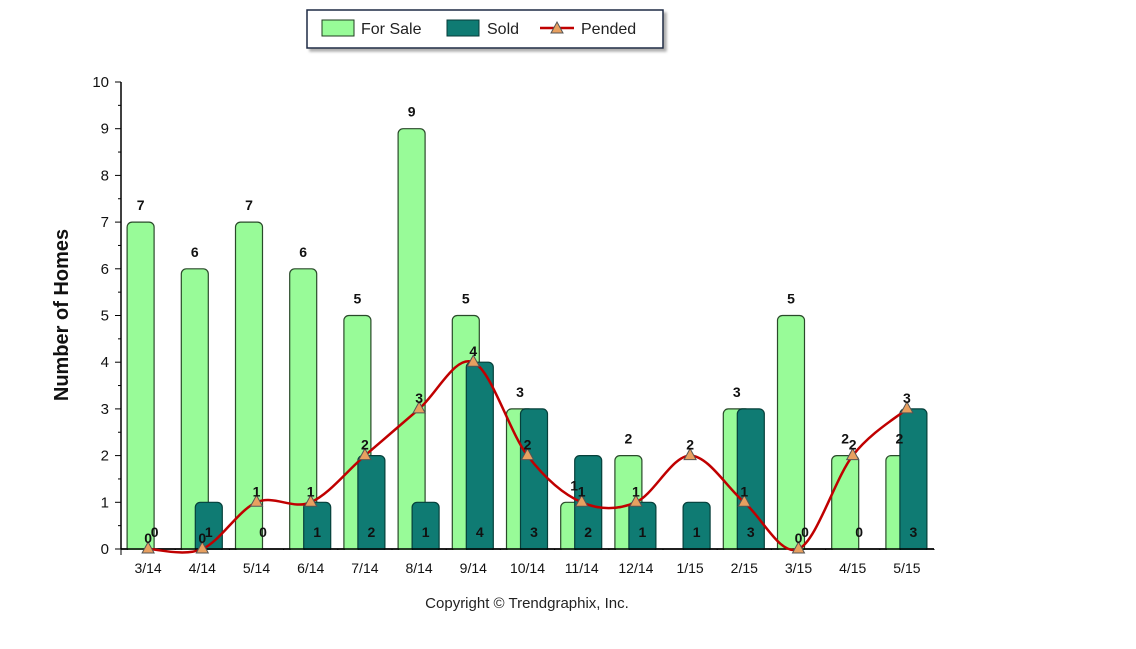 The width and height of the screenshot is (1136, 649). Describe the element at coordinates (463, 28) in the screenshot. I see `legend-swatch-sold` at that location.